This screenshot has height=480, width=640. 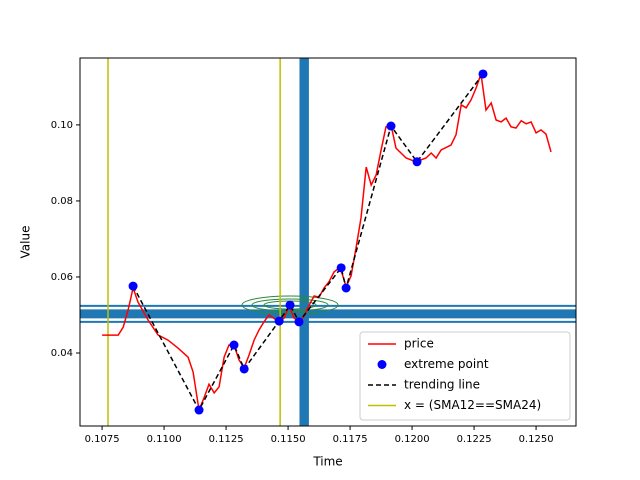 I want to click on y-tick-label: 0.08, so click(x=62, y=201).